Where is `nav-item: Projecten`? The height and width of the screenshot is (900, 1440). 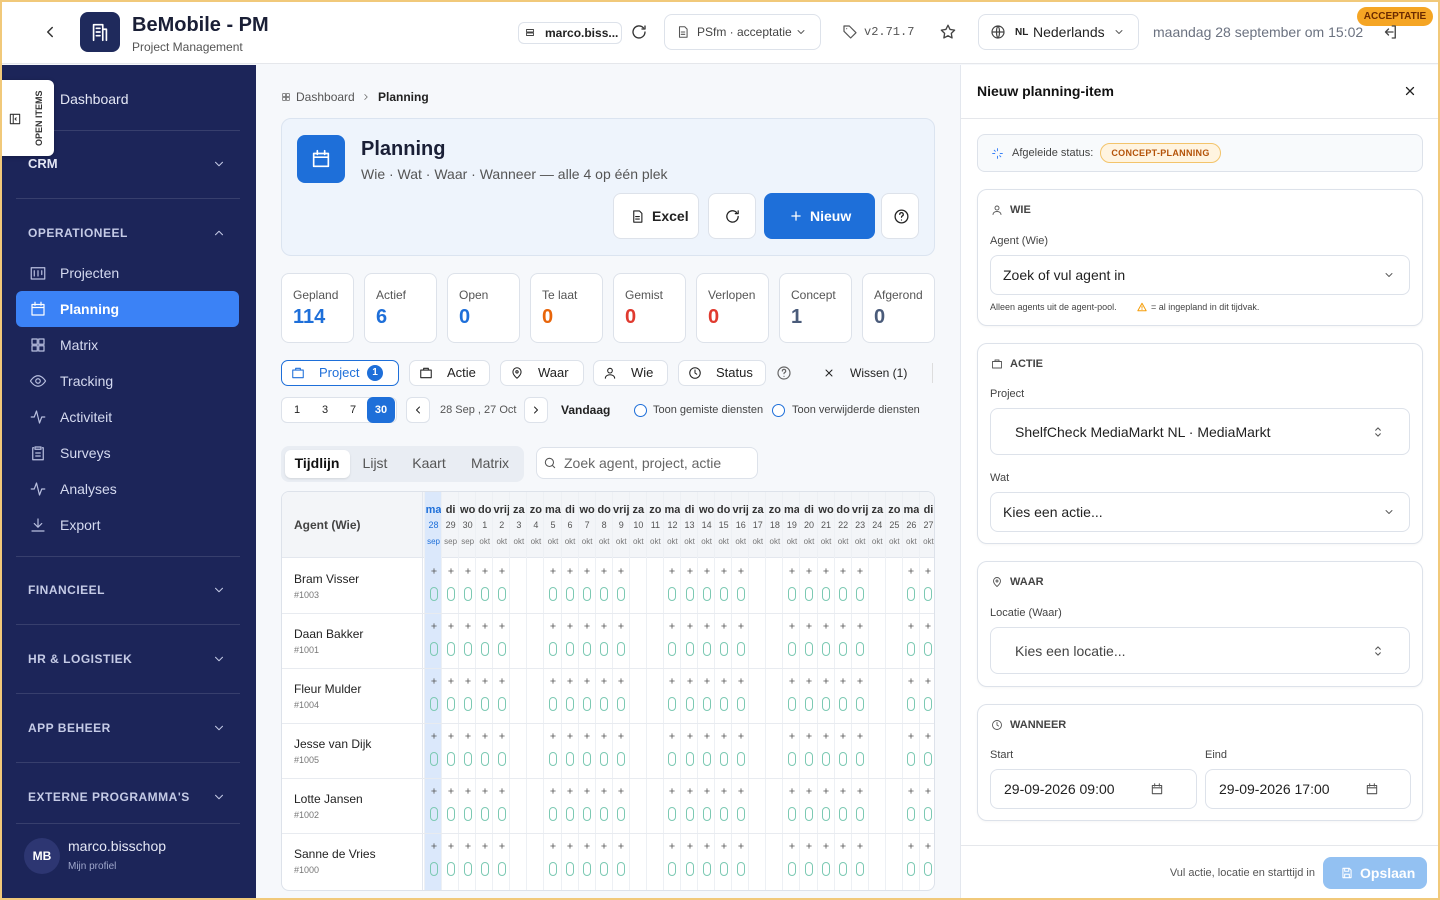 nav-item: Projecten is located at coordinates (90, 273).